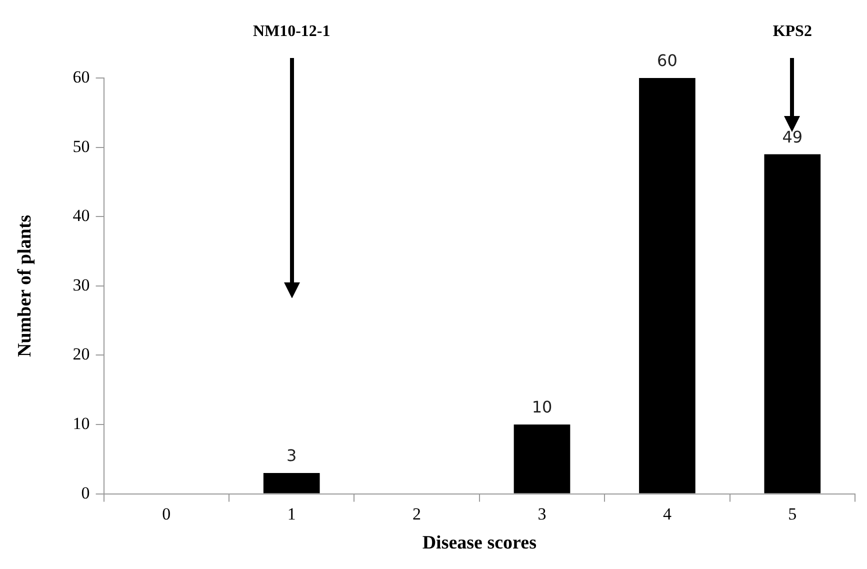  What do you see at coordinates (25, 285) in the screenshot?
I see `y-axis-title: Number of plants` at bounding box center [25, 285].